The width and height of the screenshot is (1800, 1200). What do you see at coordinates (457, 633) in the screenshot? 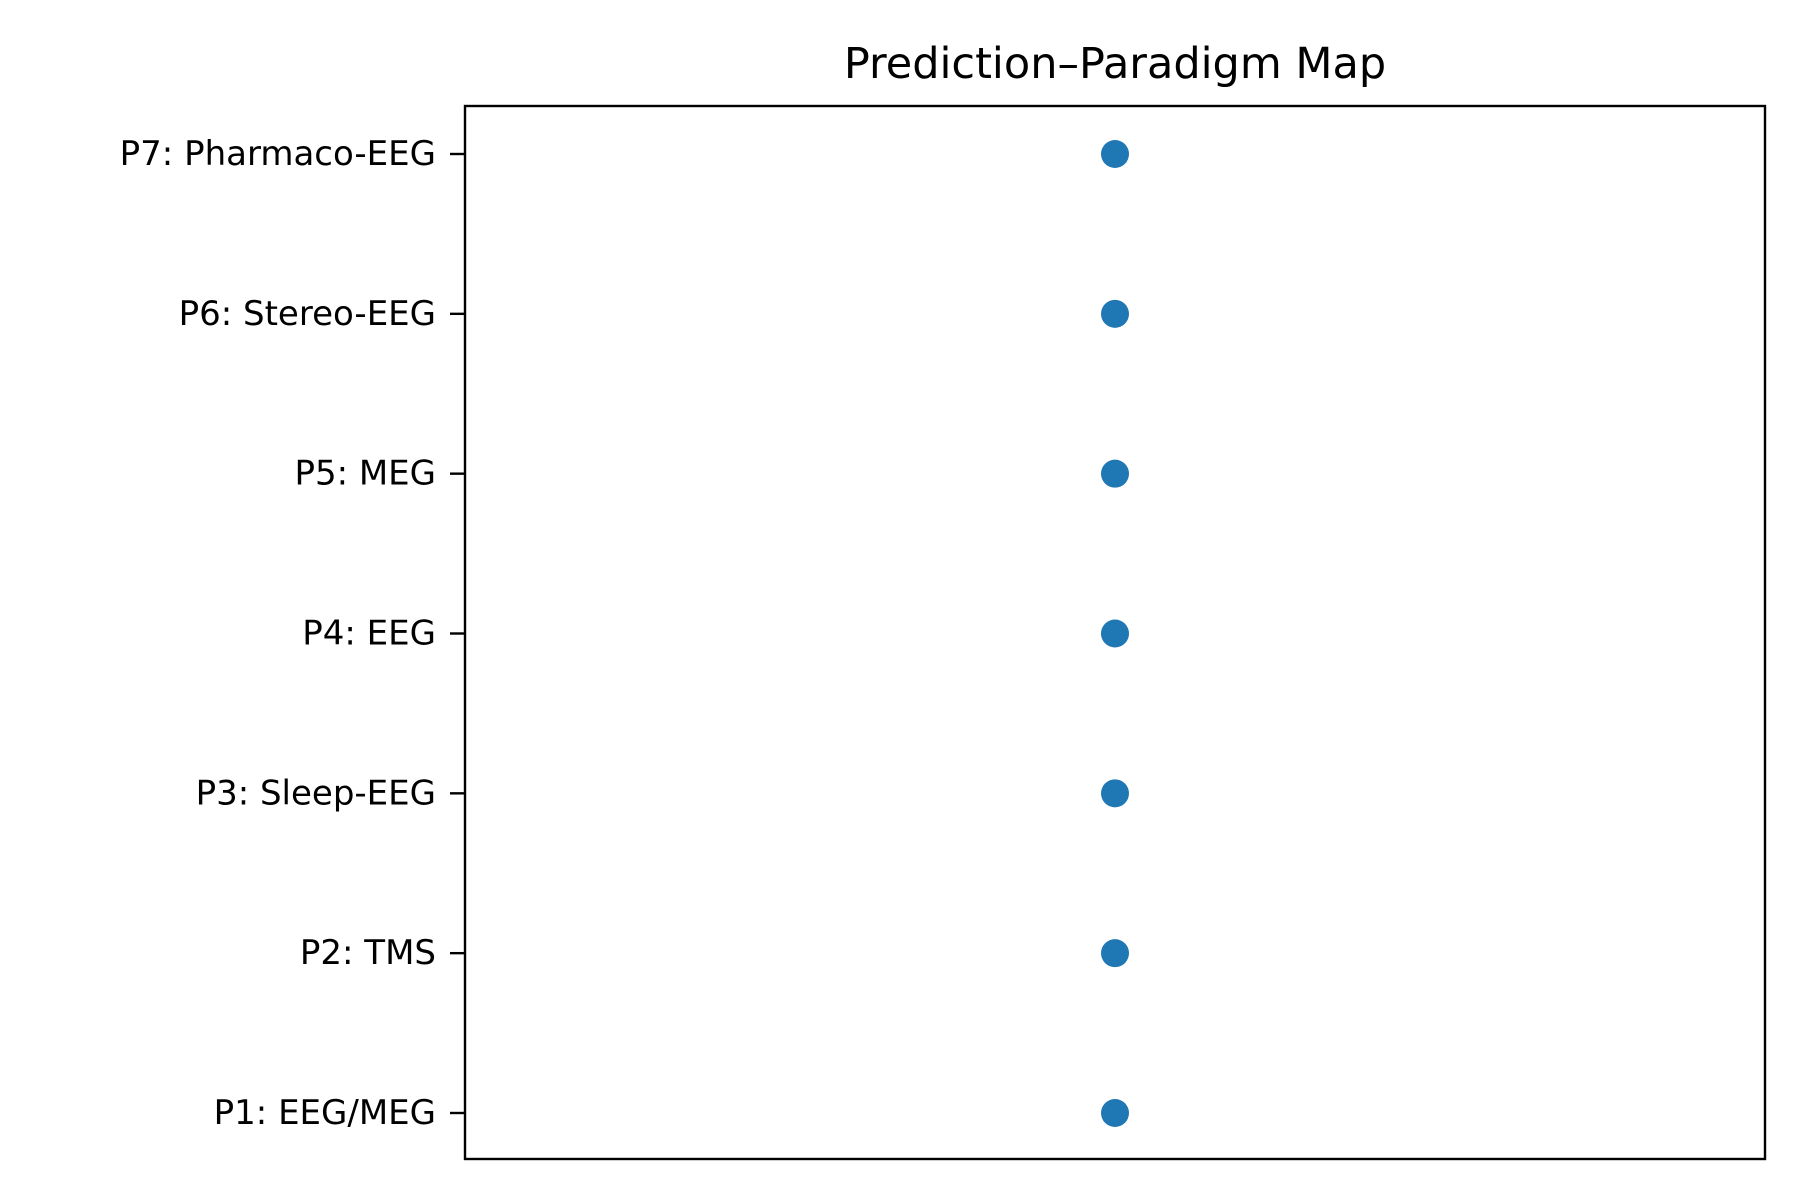
I see `y-axis-ticks` at bounding box center [457, 633].